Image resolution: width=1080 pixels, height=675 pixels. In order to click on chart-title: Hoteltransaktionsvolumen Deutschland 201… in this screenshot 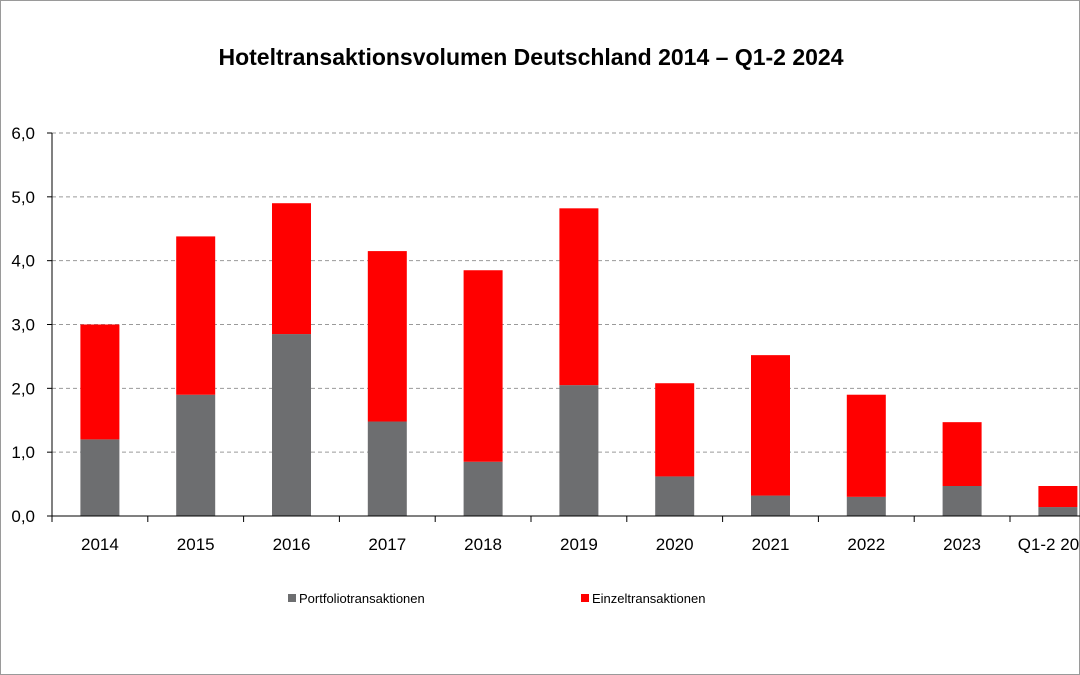, I will do `click(530, 57)`.